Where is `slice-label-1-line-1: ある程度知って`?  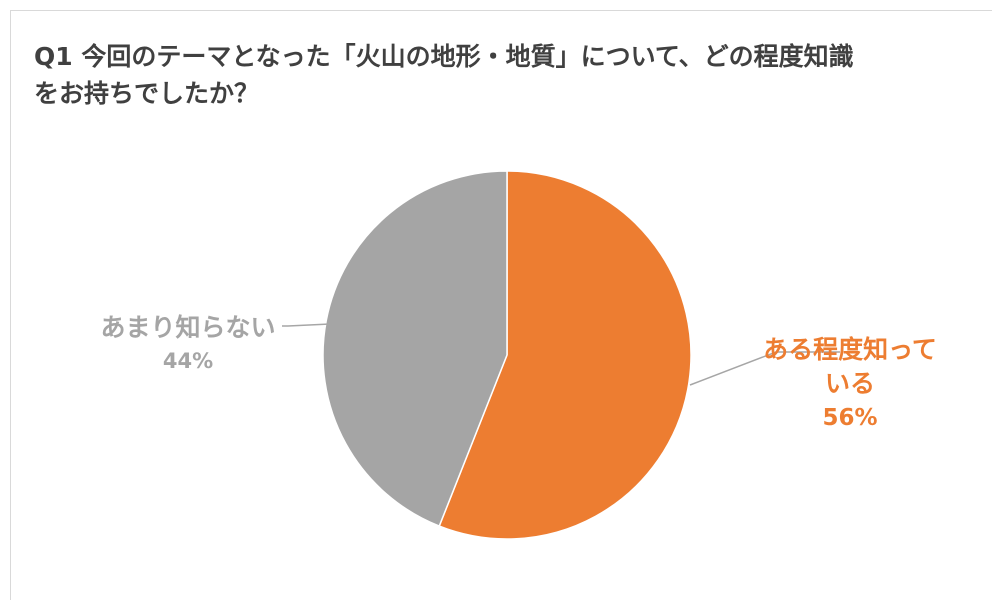
slice-label-1-line-1: ある程度知って is located at coordinates (850, 349).